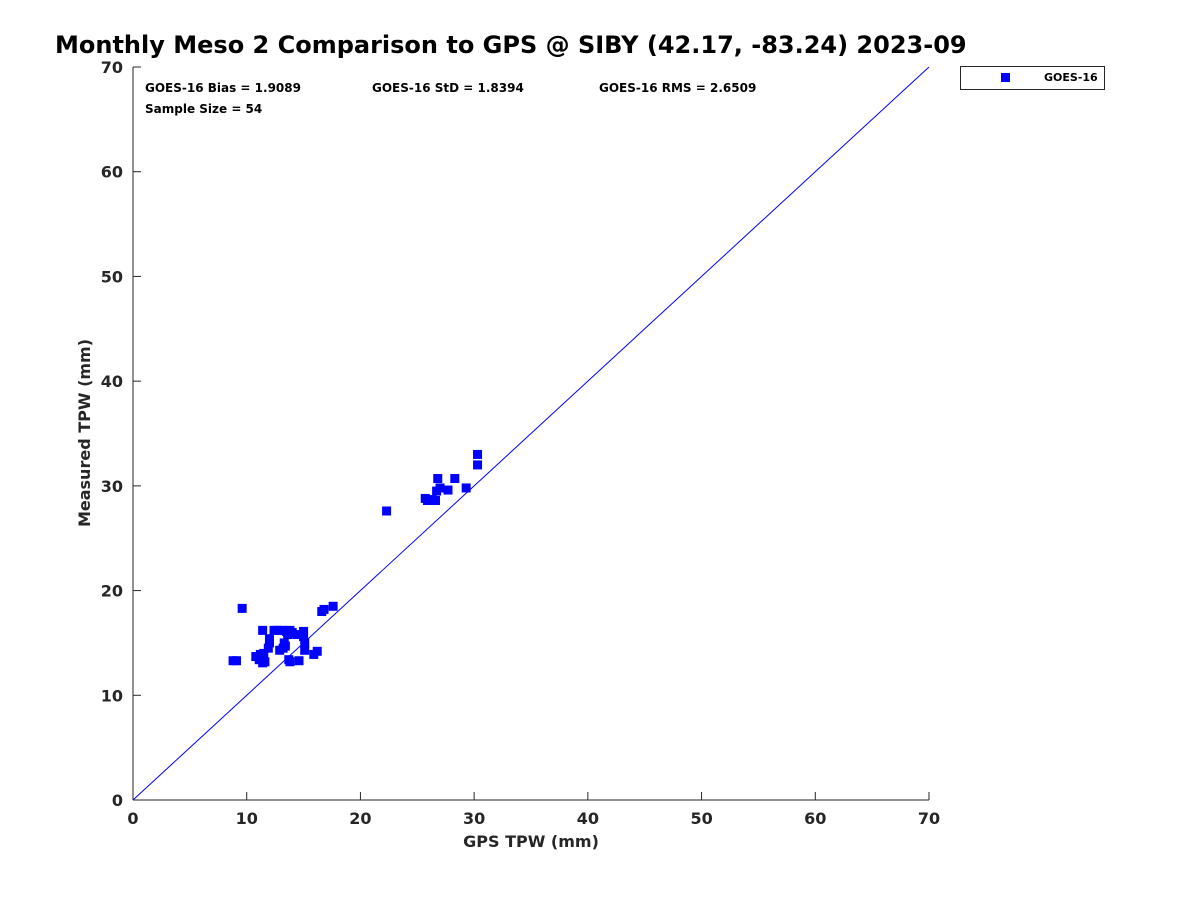 This screenshot has height=900, width=1200. I want to click on x-tick-label: 30, so click(474, 818).